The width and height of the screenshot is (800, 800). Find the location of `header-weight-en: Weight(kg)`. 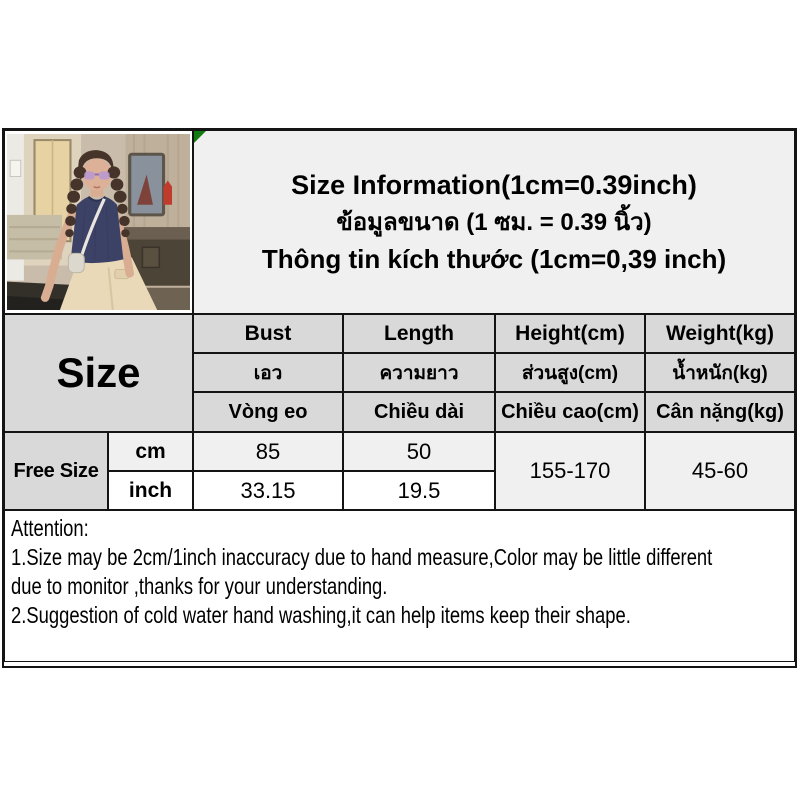

header-weight-en: Weight(kg) is located at coordinates (720, 333).